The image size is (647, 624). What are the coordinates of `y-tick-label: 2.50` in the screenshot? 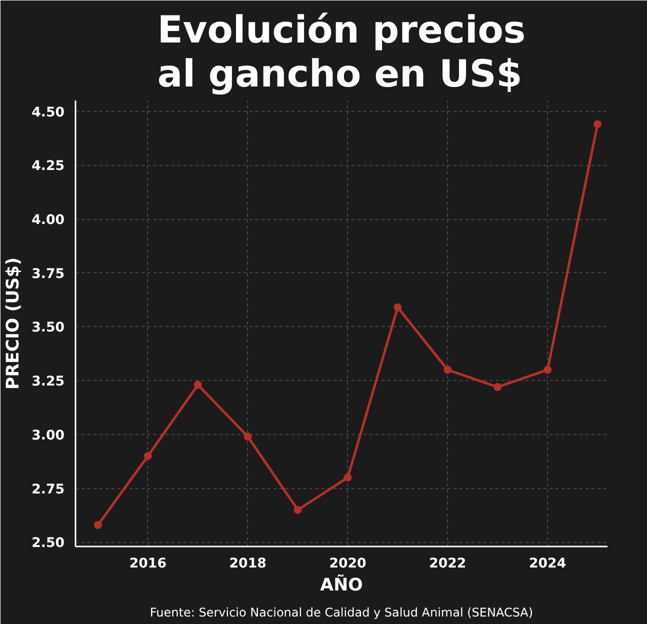 It's located at (48, 544).